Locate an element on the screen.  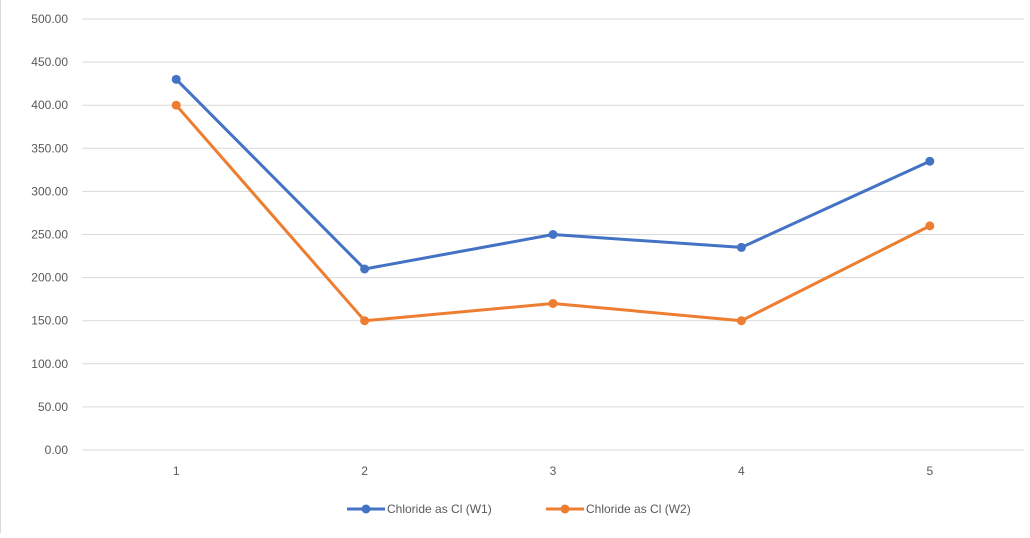
legend-label: Chloride as Cl (W2) is located at coordinates (638, 509).